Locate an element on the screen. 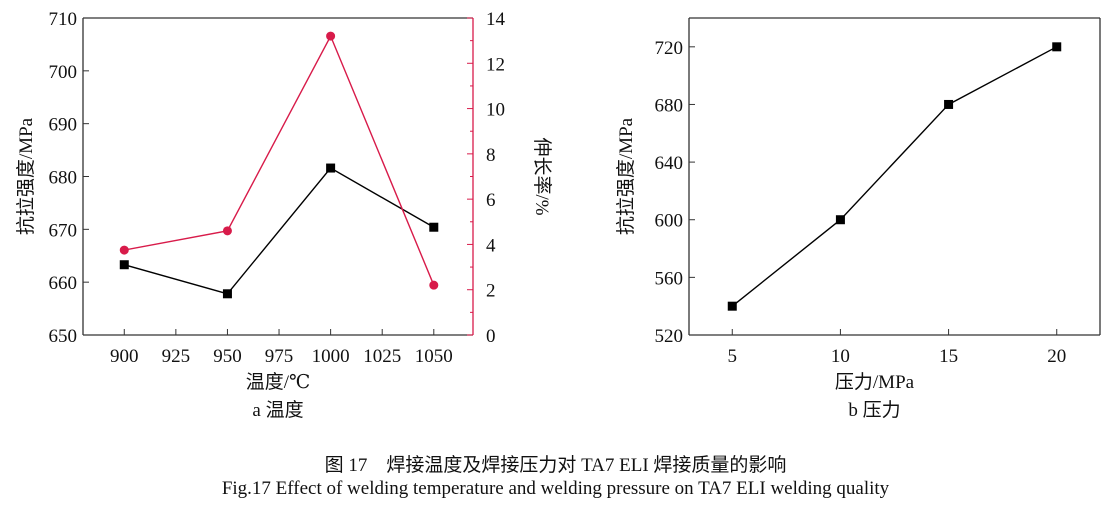 The image size is (1111, 522). x-tick-label: 10 is located at coordinates (840, 356).